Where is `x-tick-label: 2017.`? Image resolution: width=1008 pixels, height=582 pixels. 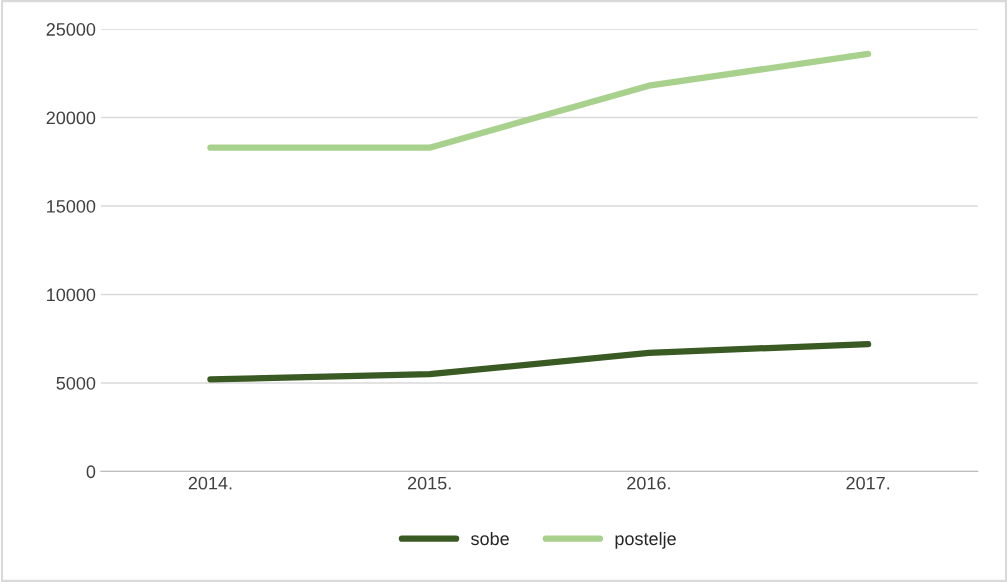 x-tick-label: 2017. is located at coordinates (868, 483).